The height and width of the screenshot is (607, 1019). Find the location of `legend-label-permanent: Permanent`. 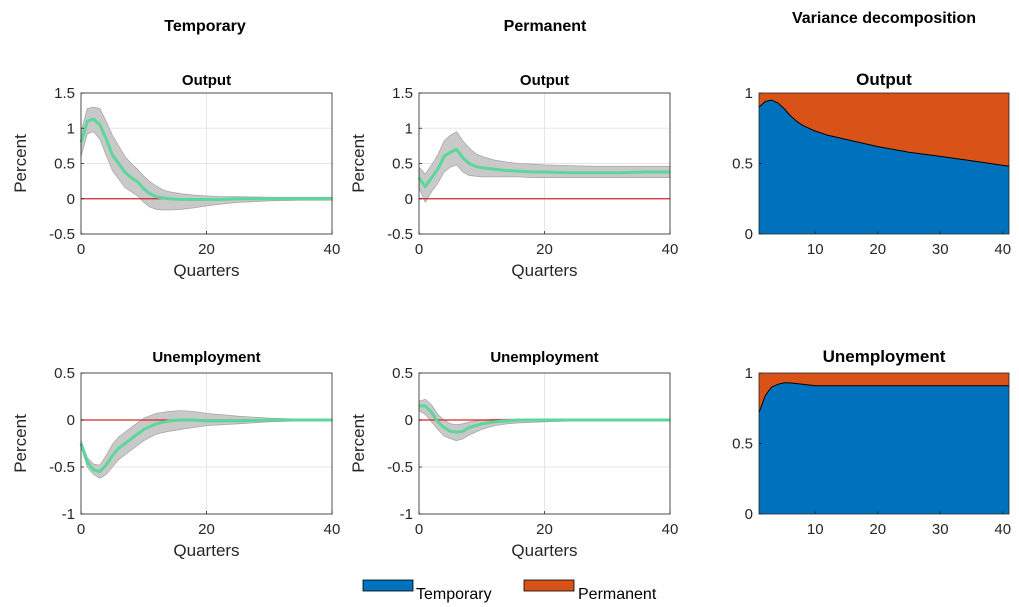

legend-label-permanent: Permanent is located at coordinates (617, 594).